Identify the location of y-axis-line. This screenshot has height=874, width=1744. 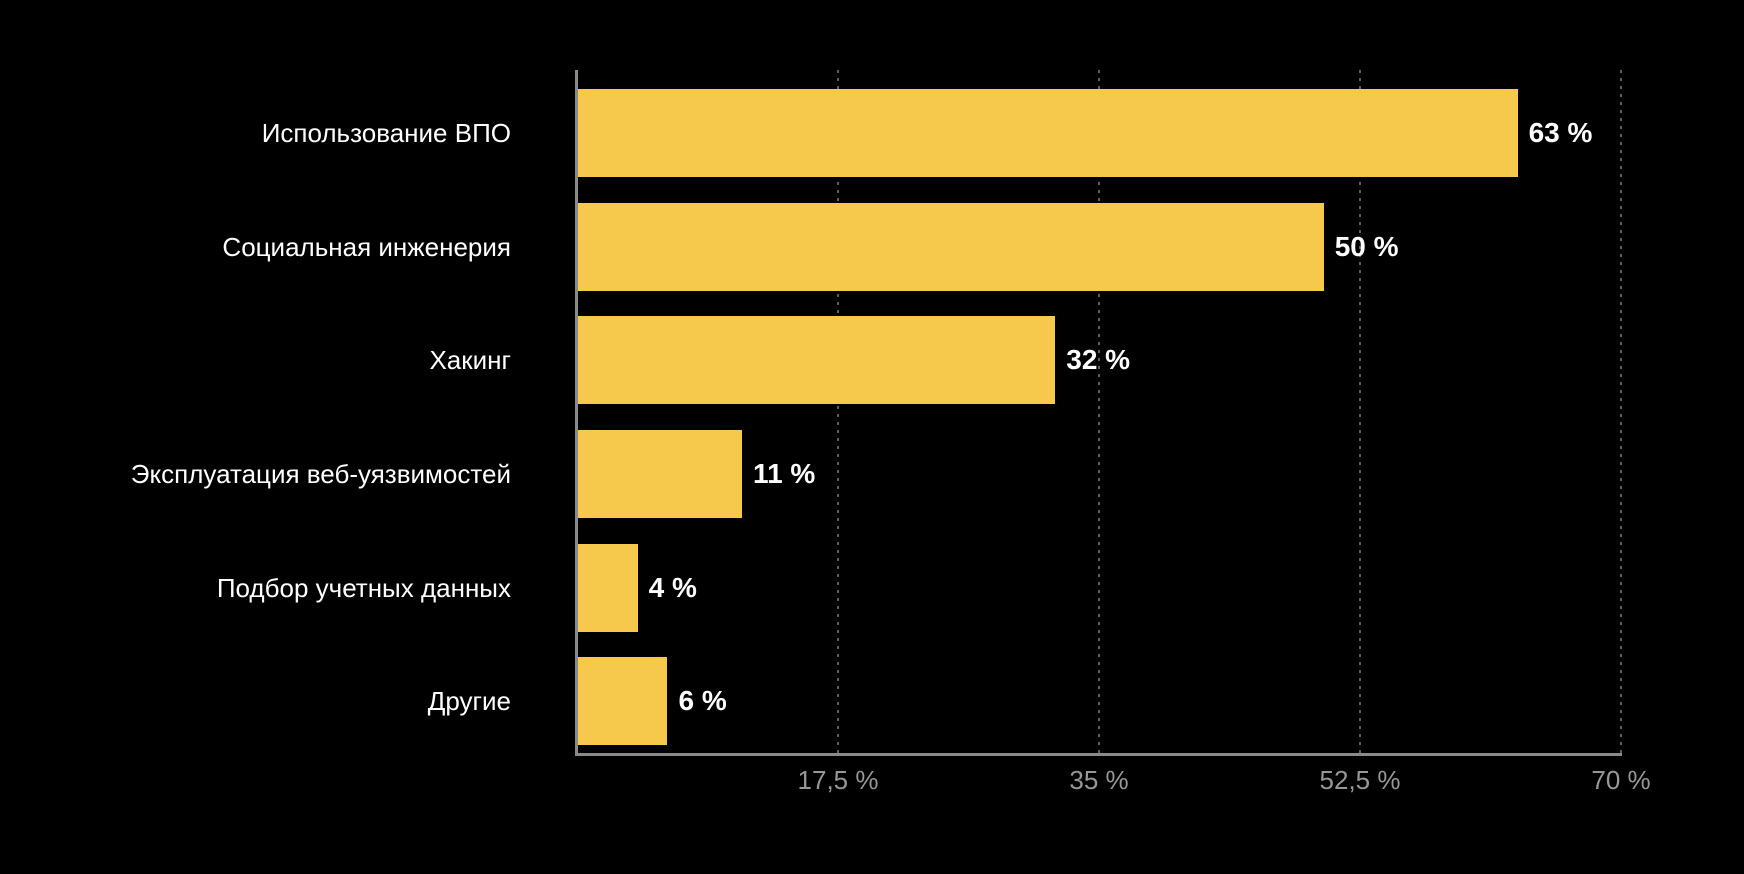
(576, 413).